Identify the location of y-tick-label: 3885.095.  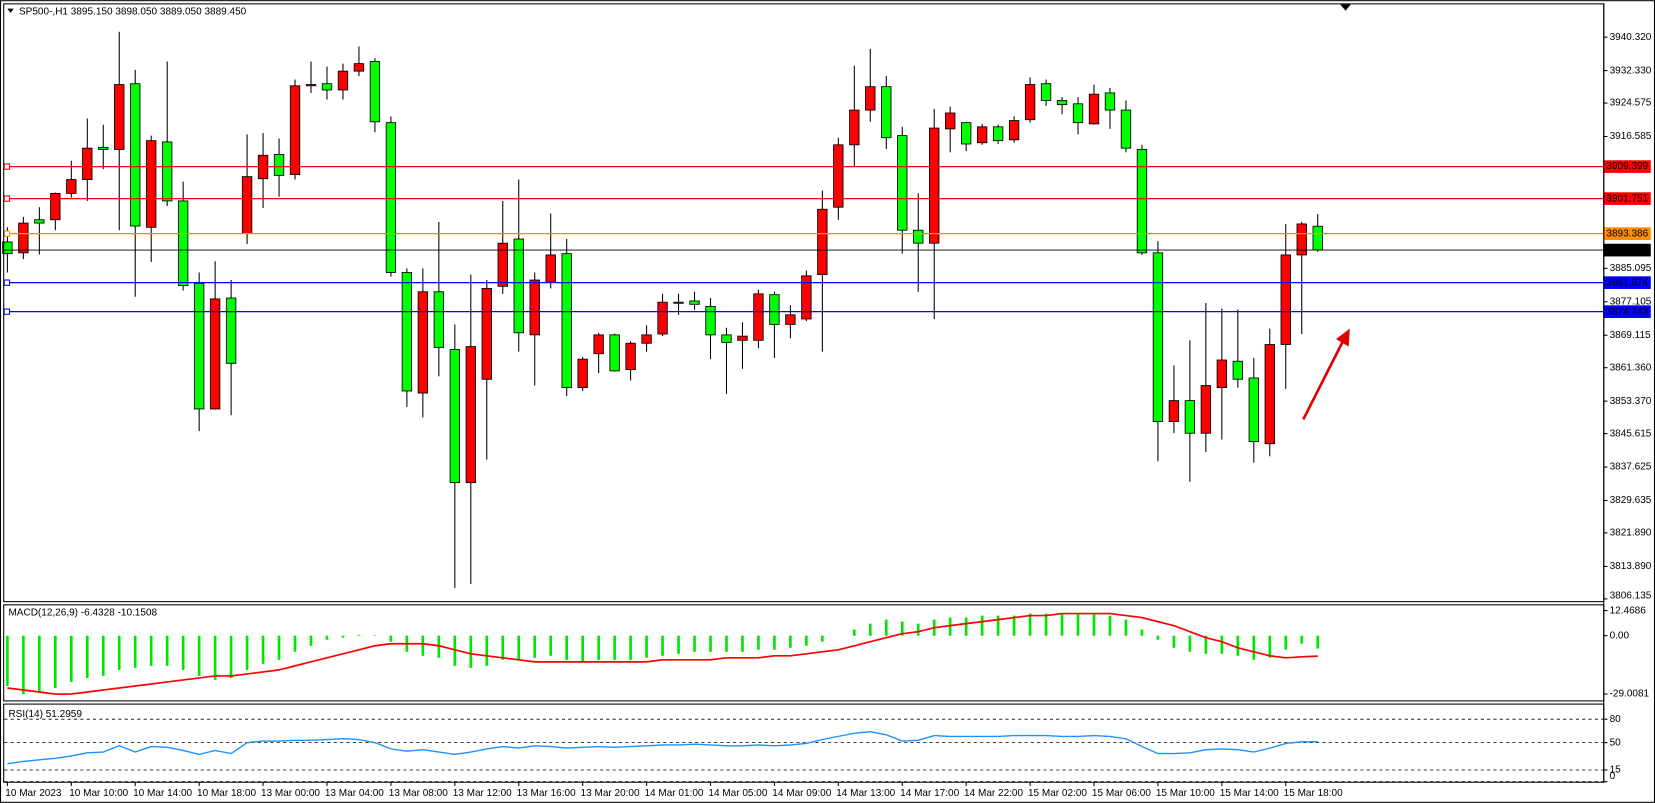
(1631, 268).